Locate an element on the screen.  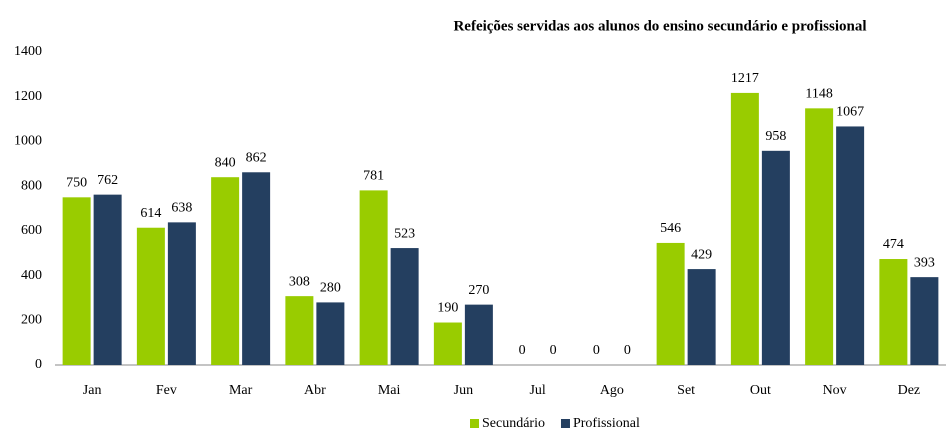
x-tick-label: Abr is located at coordinates (315, 390).